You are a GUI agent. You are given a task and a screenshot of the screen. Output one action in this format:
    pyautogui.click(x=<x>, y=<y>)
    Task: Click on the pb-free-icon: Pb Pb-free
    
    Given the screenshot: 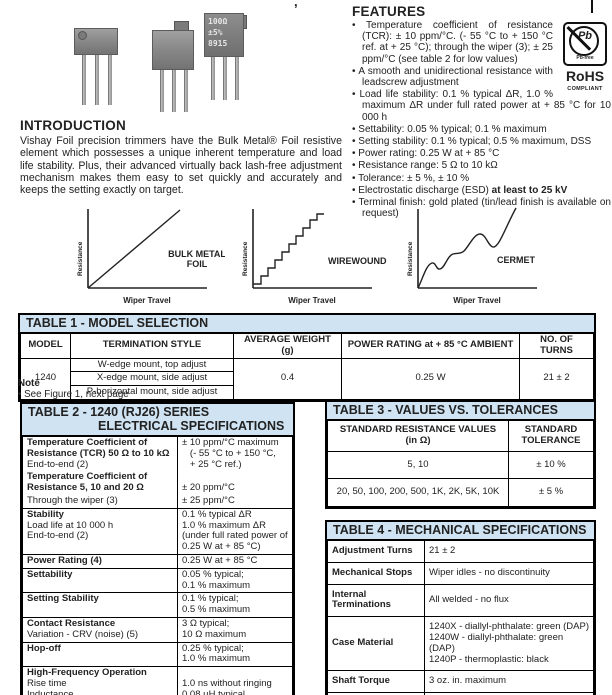 What is the action you would take?
    pyautogui.click(x=585, y=44)
    